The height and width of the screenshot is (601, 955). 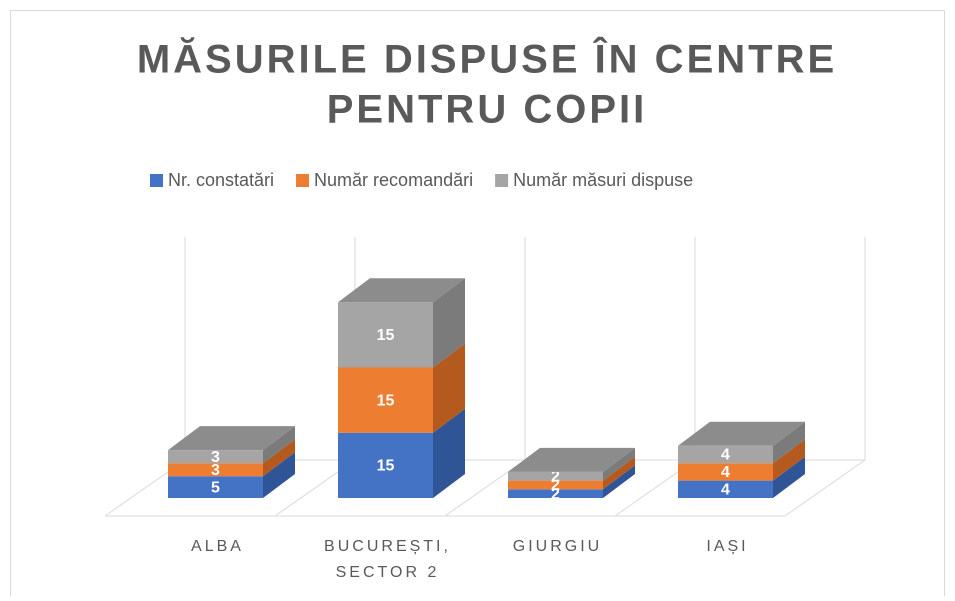 I want to click on x-tick-label: IAȘI, so click(x=727, y=546).